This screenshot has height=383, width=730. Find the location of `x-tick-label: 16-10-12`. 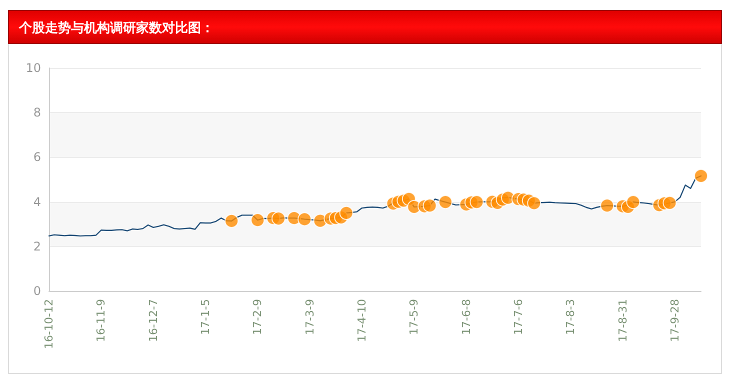

x-tick-label: 16-10-12 is located at coordinates (49, 324).